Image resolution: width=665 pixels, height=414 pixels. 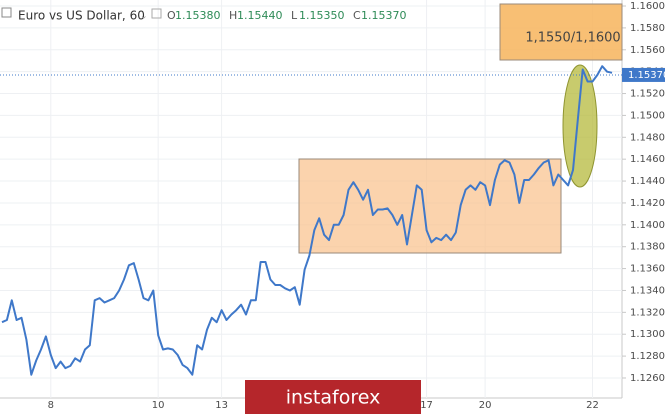 I want to click on target-label: 1,1550/1,1600, so click(x=572, y=38).